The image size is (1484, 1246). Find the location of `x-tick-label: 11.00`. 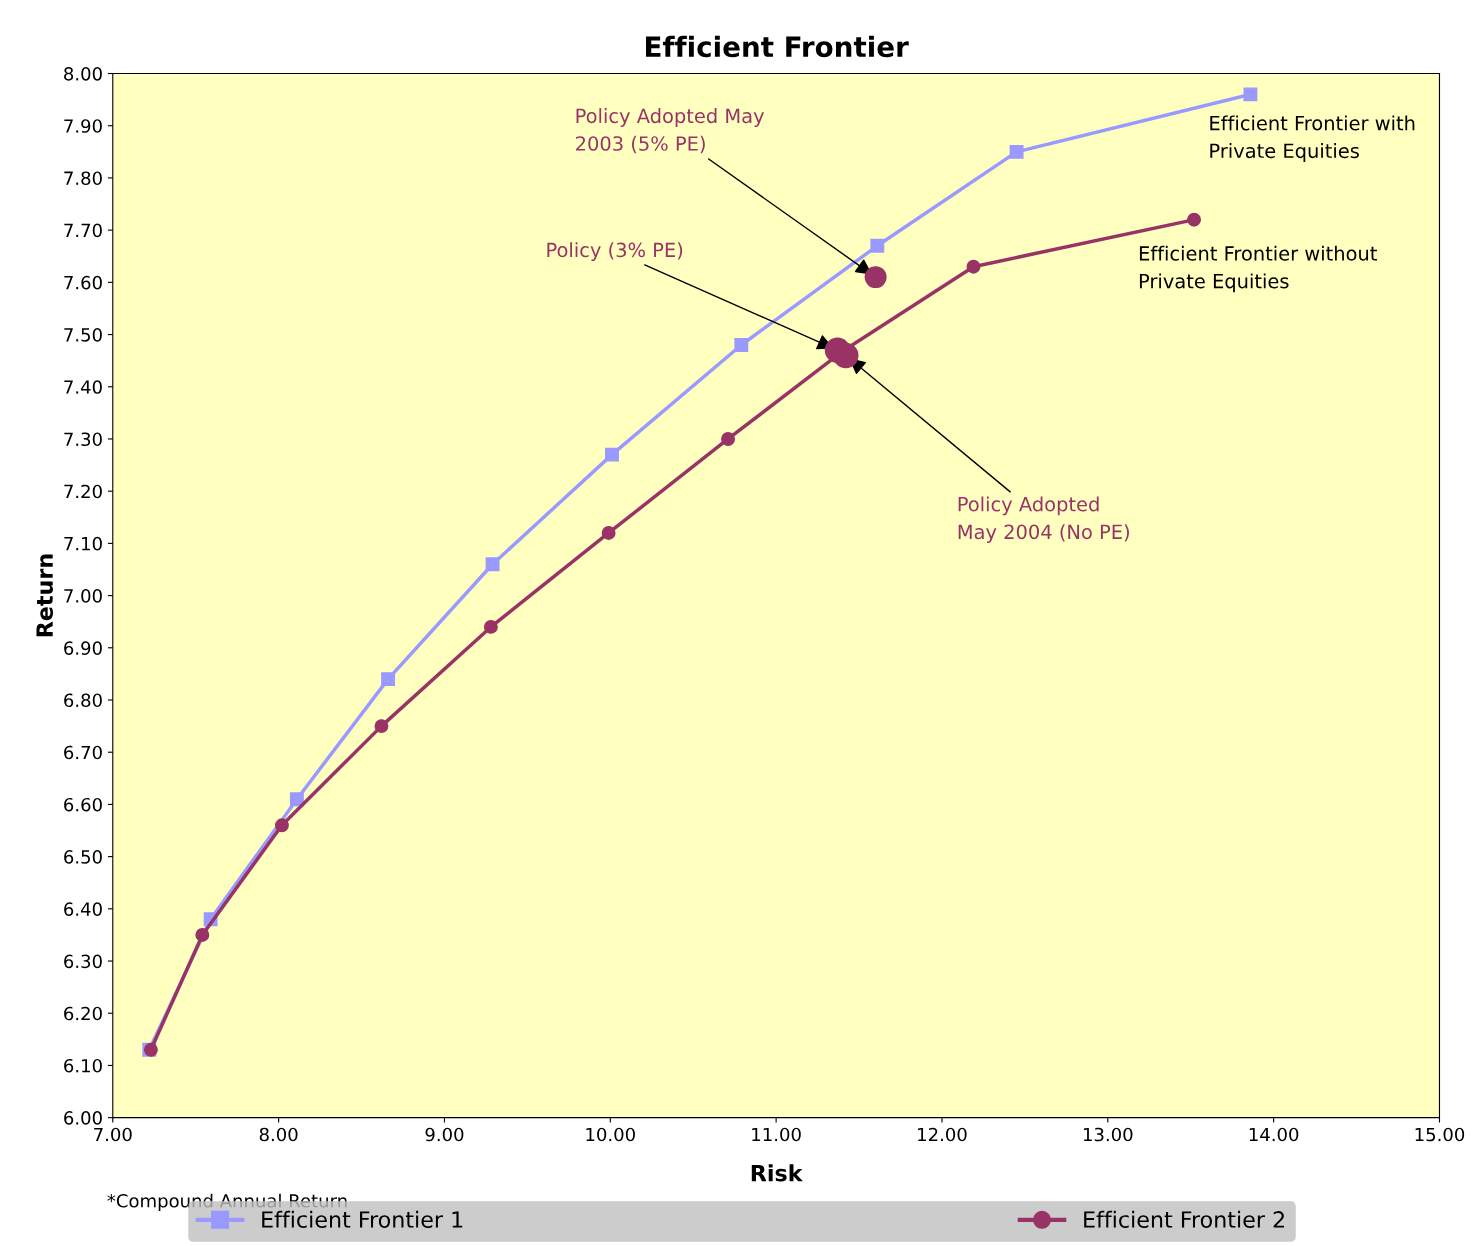

x-tick-label: 11.00 is located at coordinates (776, 1134).